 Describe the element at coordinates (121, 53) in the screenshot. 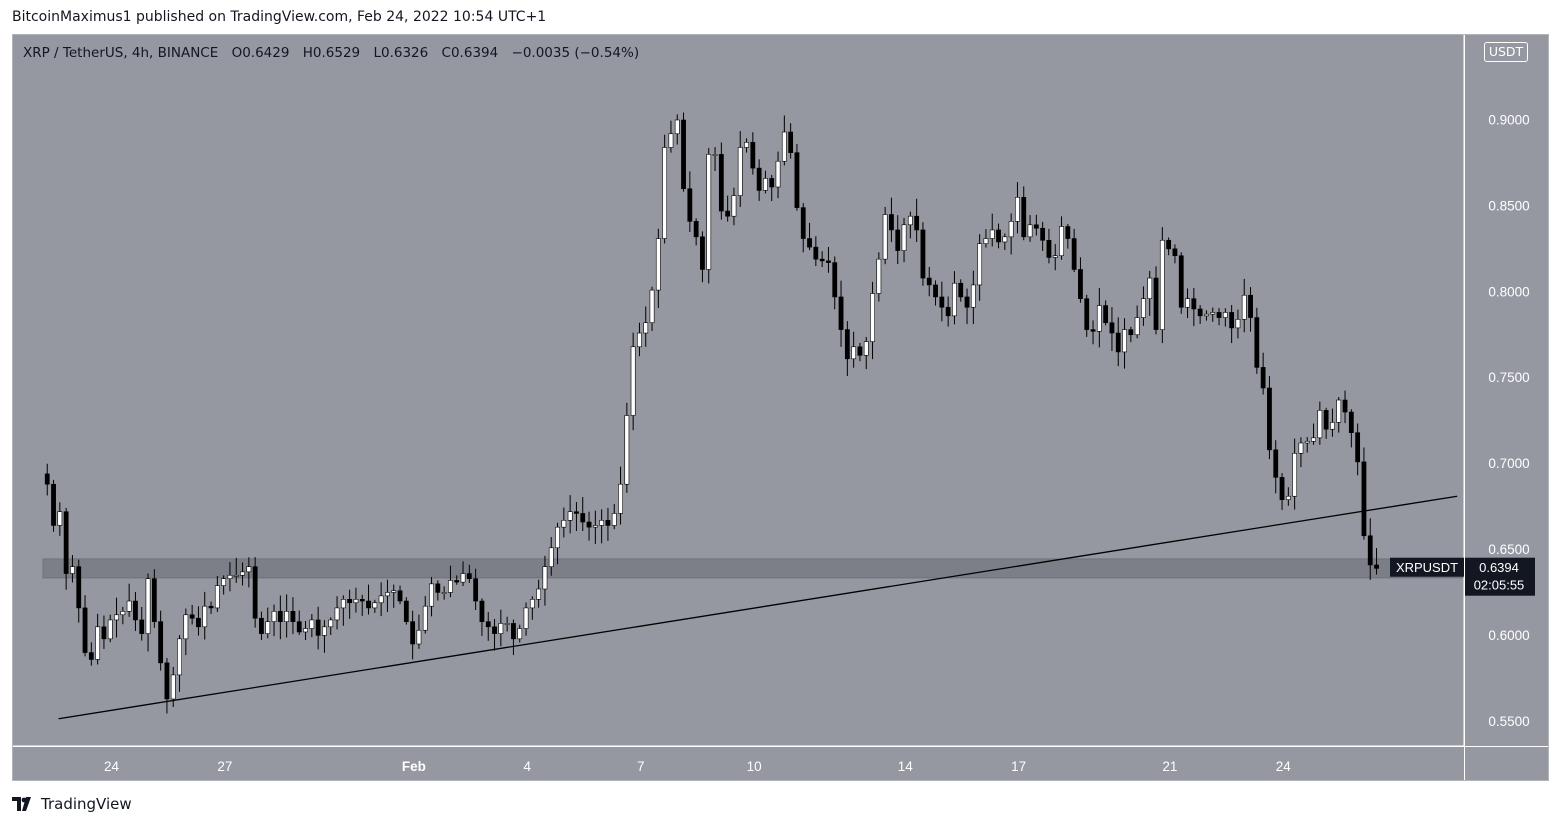

I see `symbol-title: XRP / TetherUS, 4h, BINANCE` at that location.